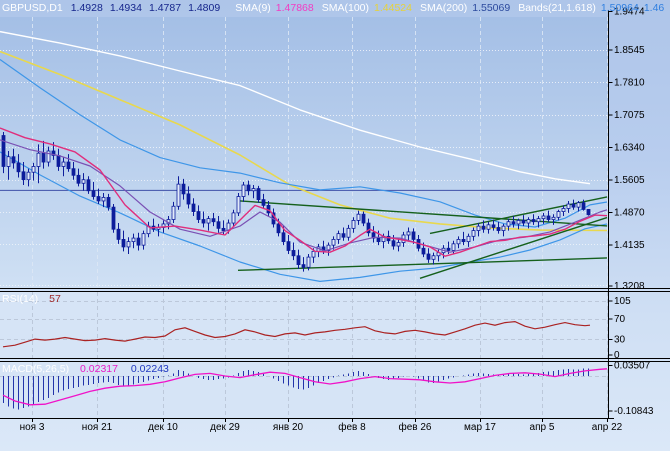 This screenshot has height=451, width=670. What do you see at coordinates (165, 8) in the screenshot?
I see `low-value: 1.4787` at bounding box center [165, 8].